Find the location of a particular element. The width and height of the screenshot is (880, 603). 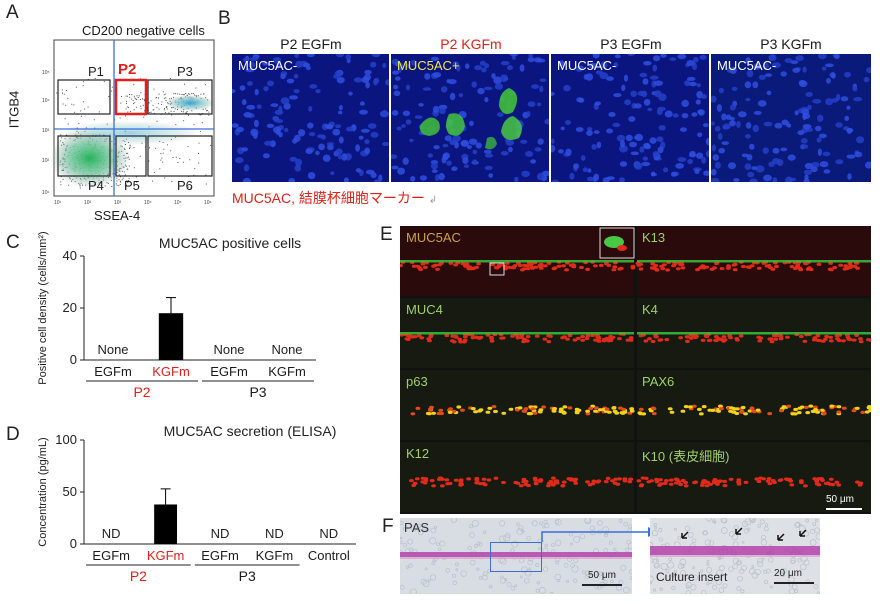

pas-stain-image: PAS 50 μm is located at coordinates (516, 556).